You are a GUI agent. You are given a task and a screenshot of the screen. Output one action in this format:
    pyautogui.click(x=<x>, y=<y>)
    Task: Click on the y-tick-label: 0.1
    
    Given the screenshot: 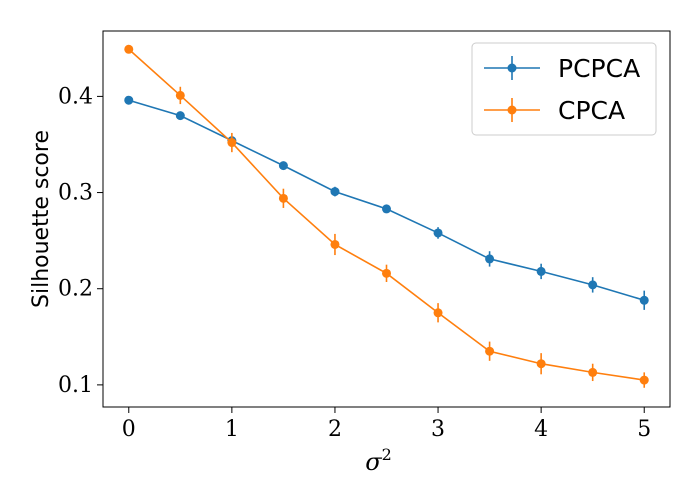 What is the action you would take?
    pyautogui.click(x=75, y=385)
    